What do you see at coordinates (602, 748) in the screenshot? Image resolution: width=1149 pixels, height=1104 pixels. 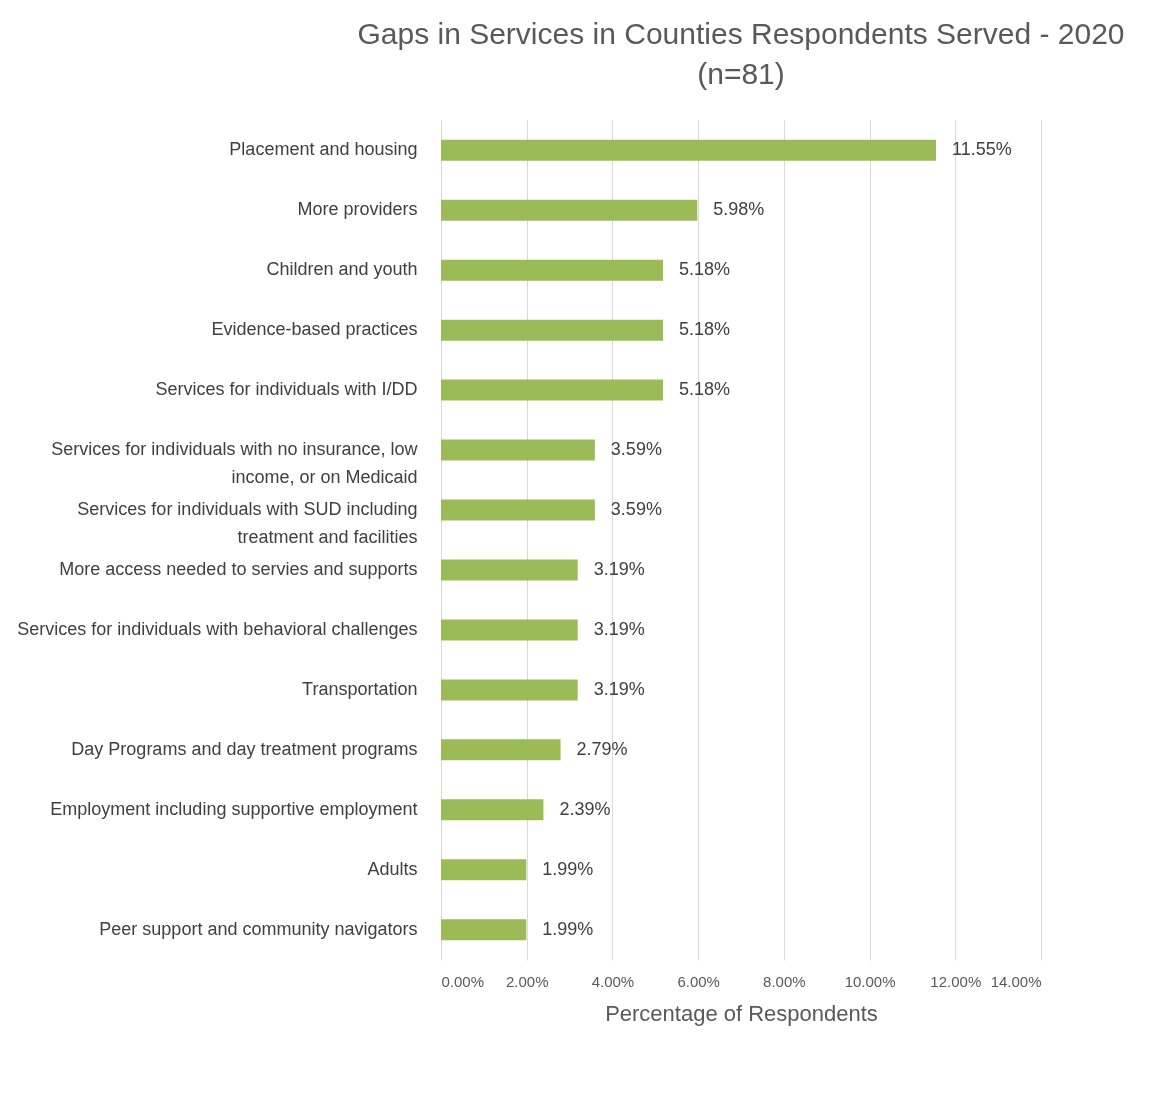 I see `data-label: 2.79%` at bounding box center [602, 748].